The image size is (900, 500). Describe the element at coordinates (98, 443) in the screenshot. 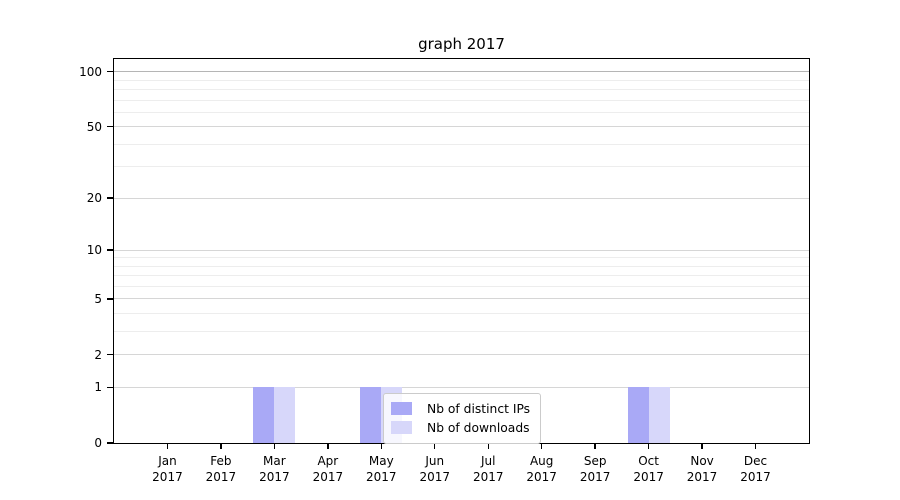

I see `y-tick-label: 0` at that location.